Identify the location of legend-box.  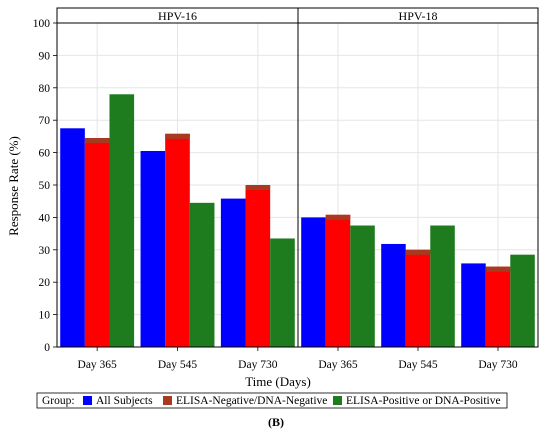
(272, 400).